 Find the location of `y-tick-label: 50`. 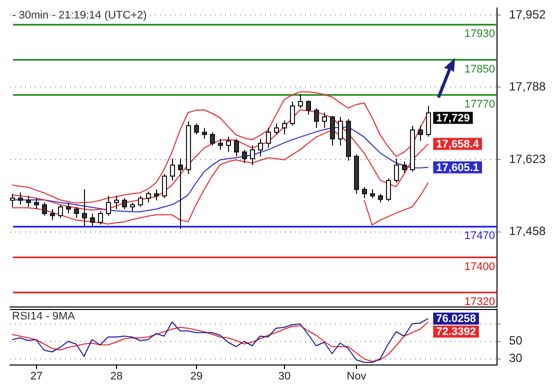

y-tick-label: 50 is located at coordinates (516, 341).